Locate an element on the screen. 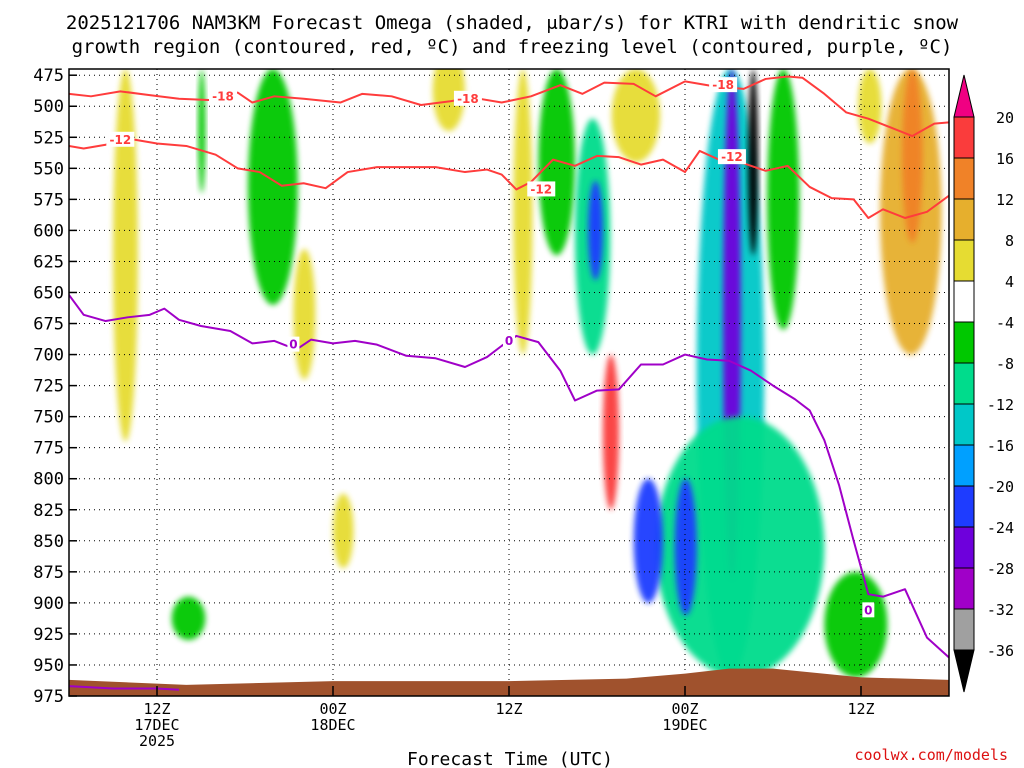 This screenshot has width=1024, height=768. colorbar-label-9: -20 is located at coordinates (1000, 487).